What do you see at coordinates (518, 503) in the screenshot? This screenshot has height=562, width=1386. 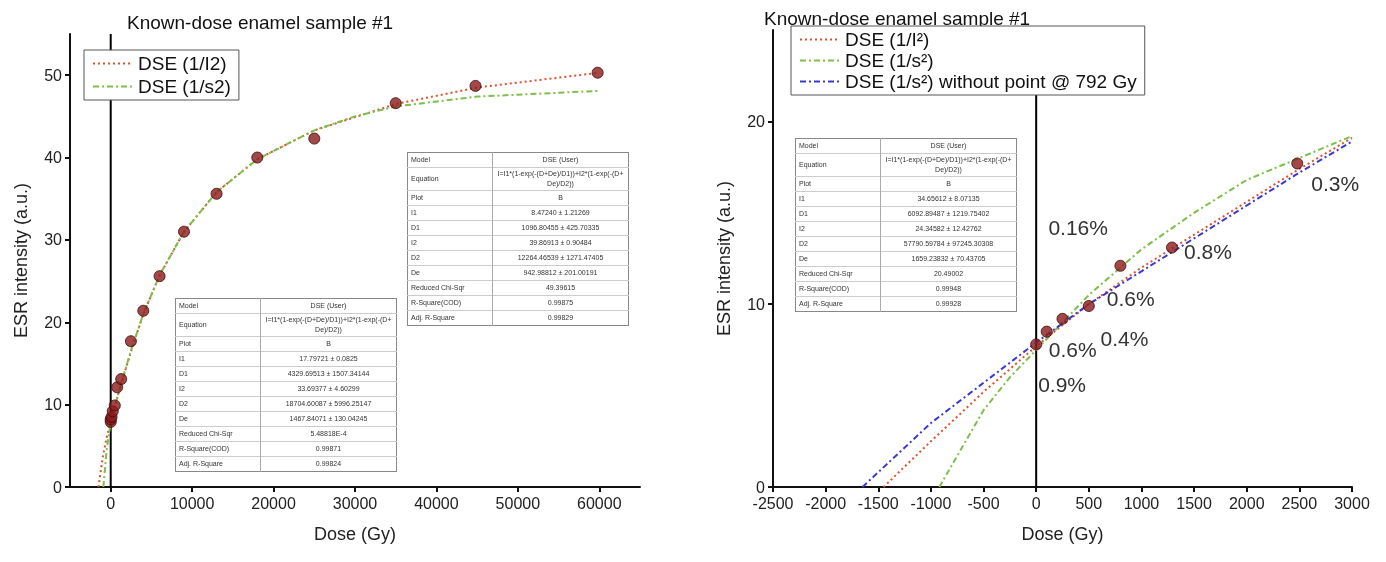 I see `x-tick-label: 50000` at bounding box center [518, 503].